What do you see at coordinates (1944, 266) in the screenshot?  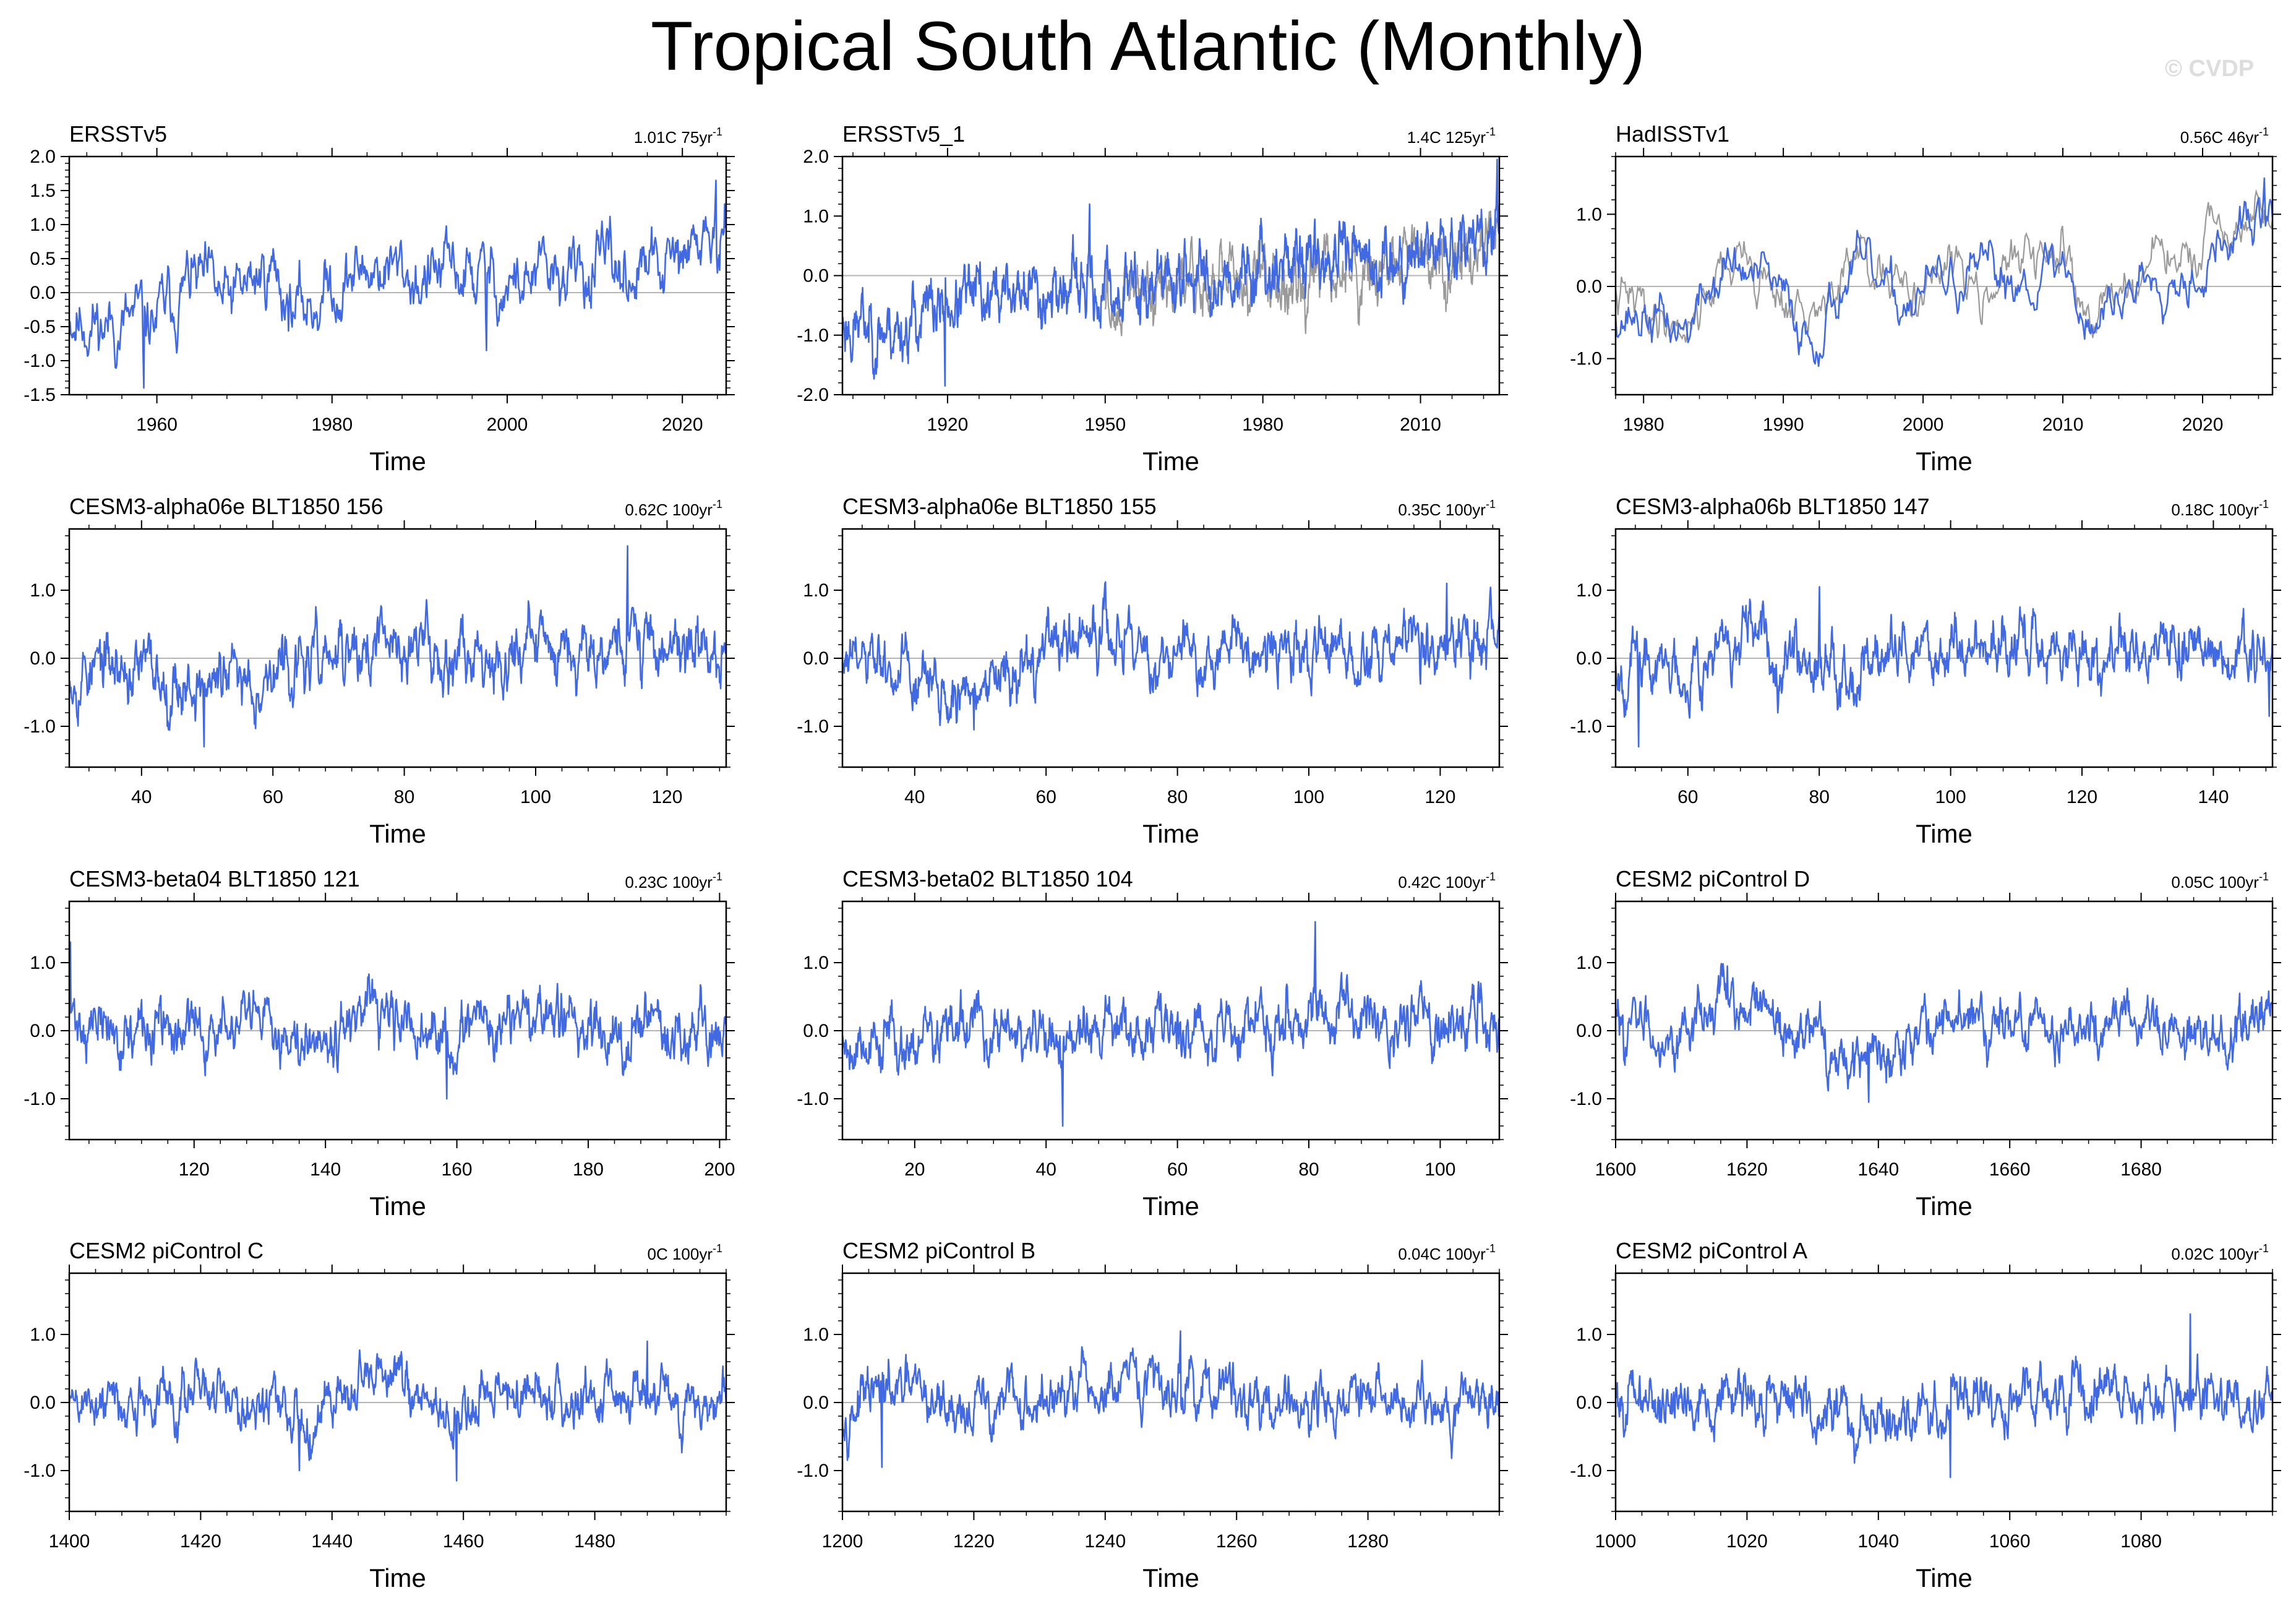 I see `reference-series-line` at bounding box center [1944, 266].